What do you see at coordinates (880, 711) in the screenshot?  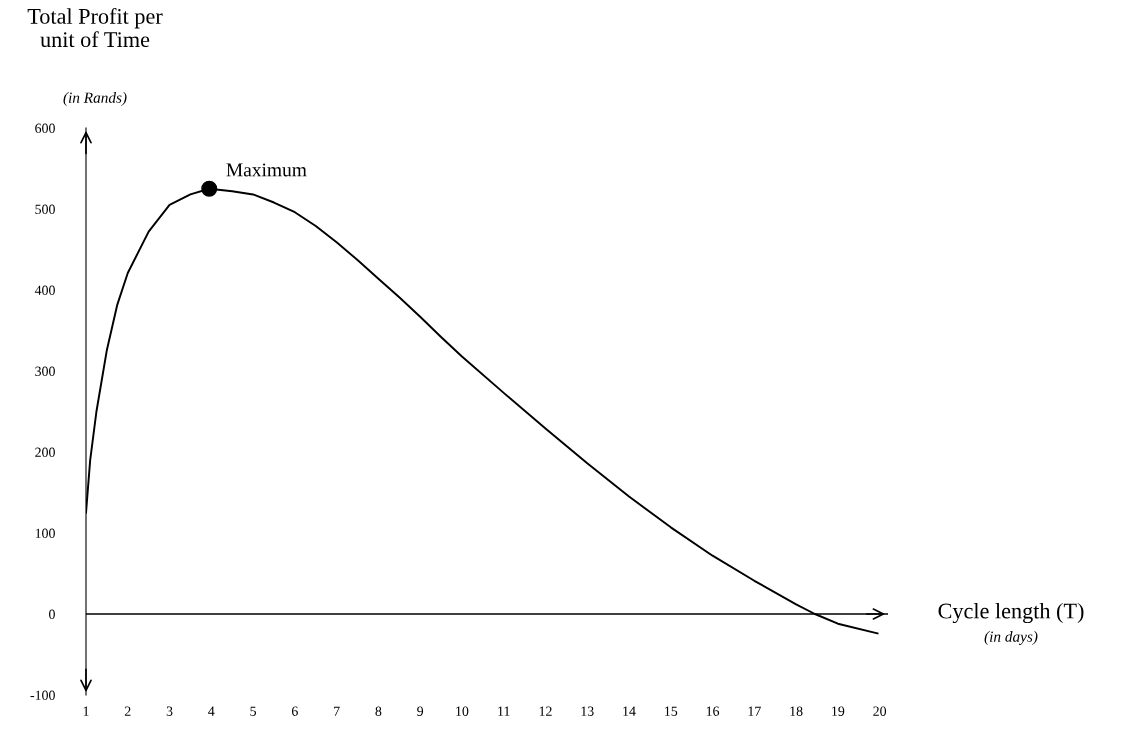 I see `x-tick-label: 20` at bounding box center [880, 711].